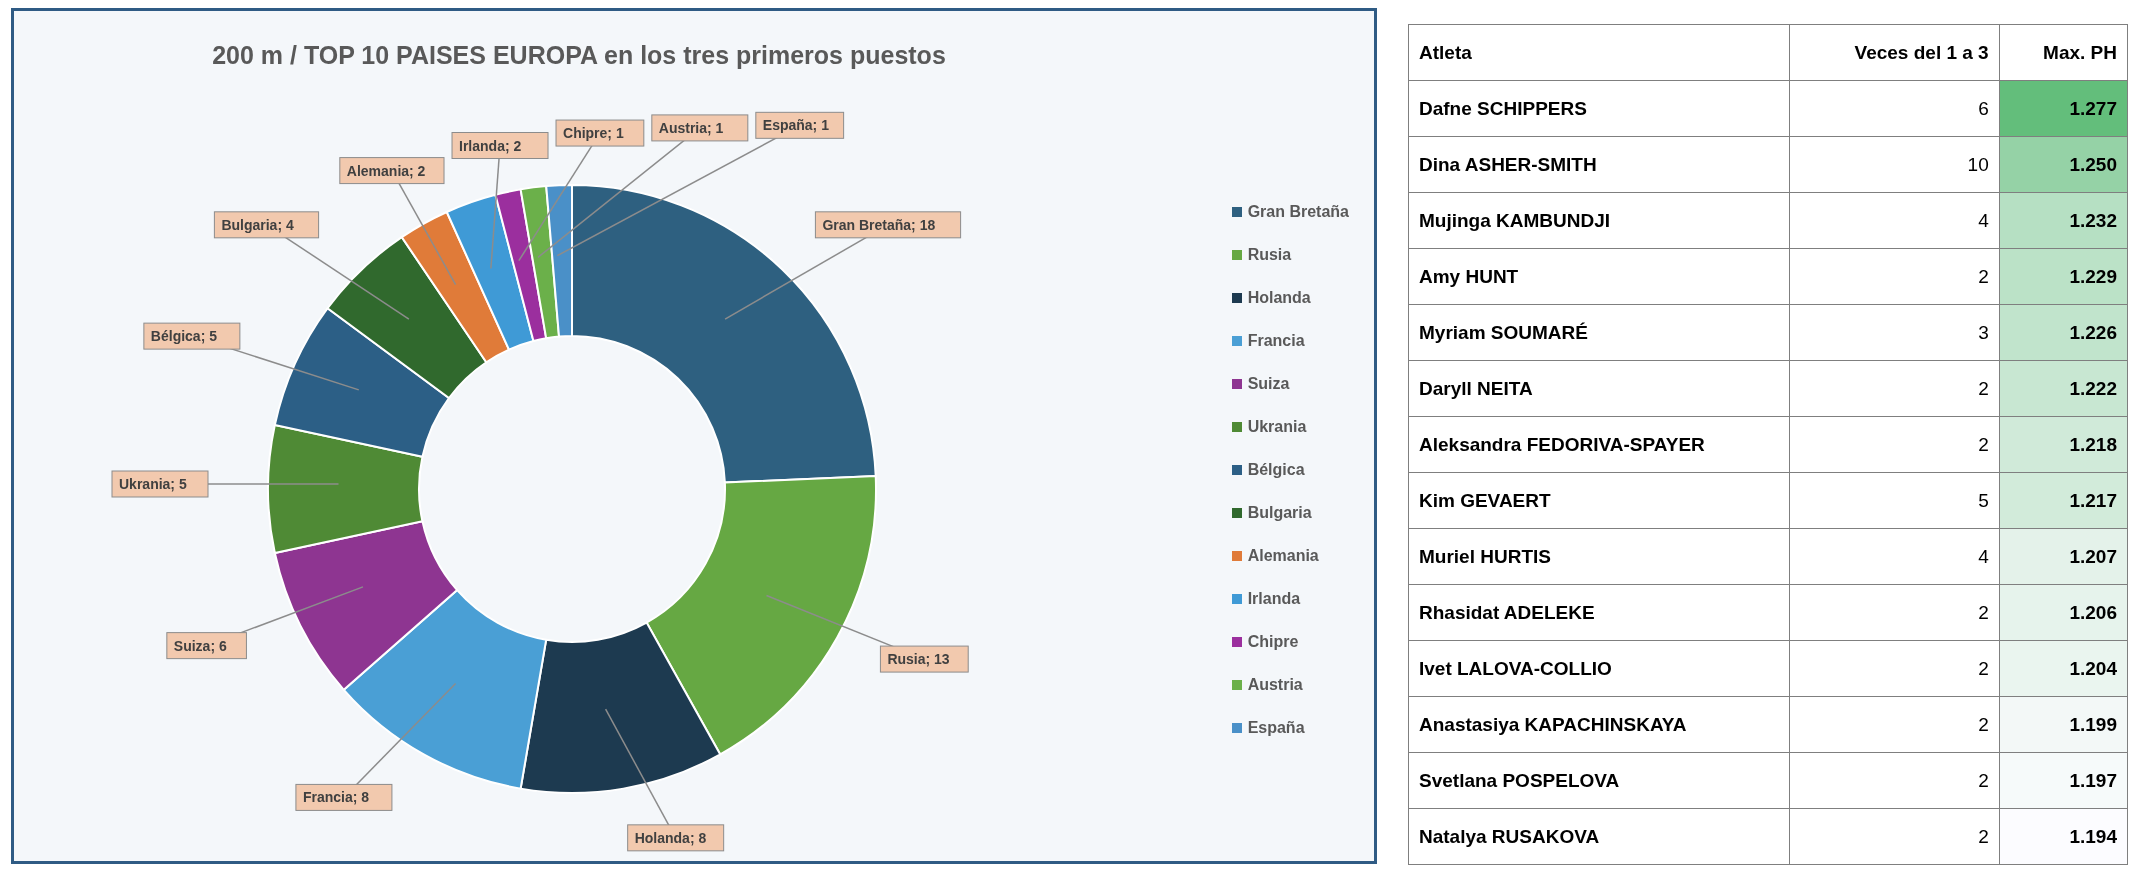  I want to click on legend-label: Irlanda, so click(1274, 599).